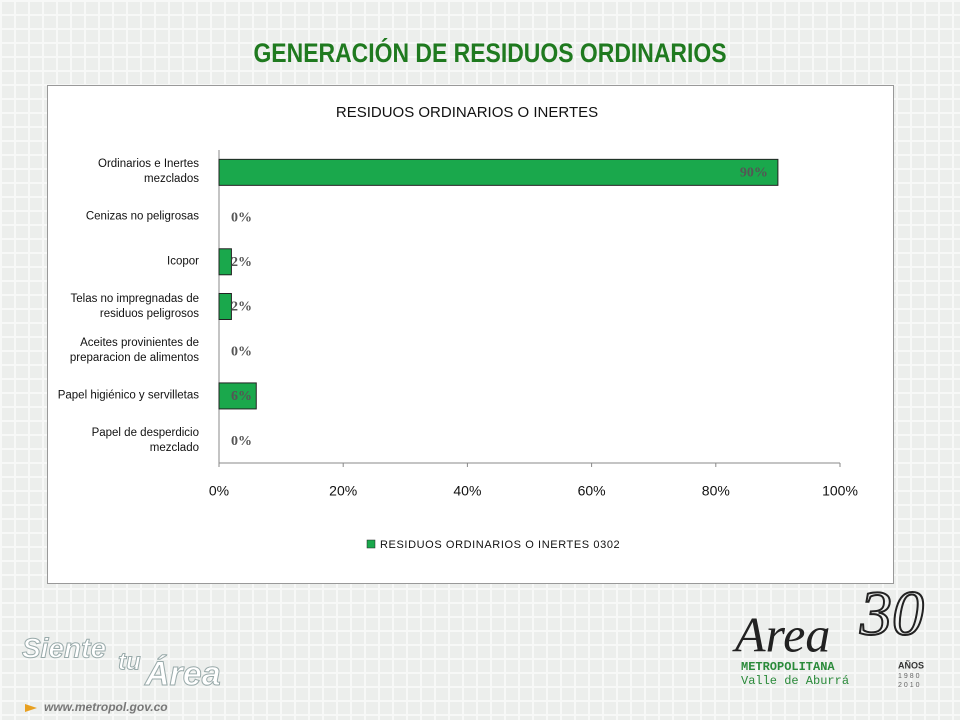 This screenshot has height=720, width=960. Describe the element at coordinates (182, 674) in the screenshot. I see `footer-area: Área` at that location.